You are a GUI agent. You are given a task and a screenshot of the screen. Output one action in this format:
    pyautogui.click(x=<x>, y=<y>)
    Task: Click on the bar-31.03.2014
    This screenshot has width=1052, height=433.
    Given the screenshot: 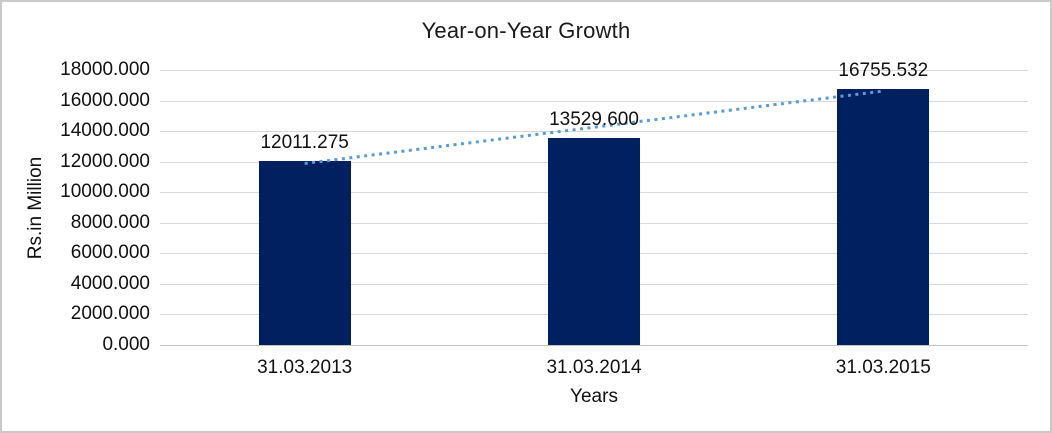 What is the action you would take?
    pyautogui.click(x=594, y=241)
    